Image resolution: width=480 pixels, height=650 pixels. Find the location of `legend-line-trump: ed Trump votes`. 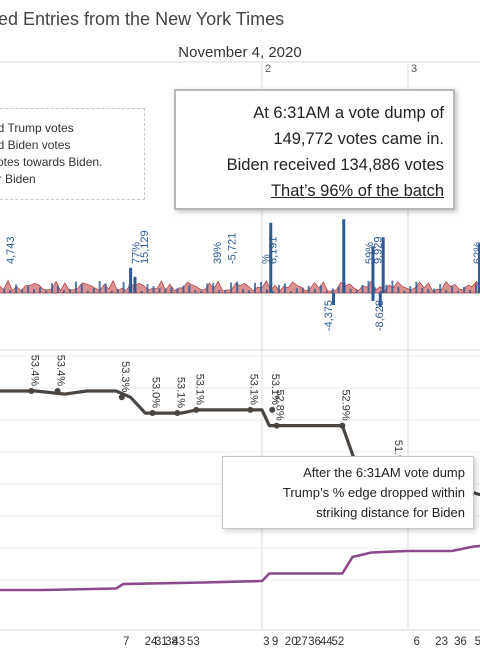

legend-line-trump: ed Trump votes is located at coordinates (37, 128).